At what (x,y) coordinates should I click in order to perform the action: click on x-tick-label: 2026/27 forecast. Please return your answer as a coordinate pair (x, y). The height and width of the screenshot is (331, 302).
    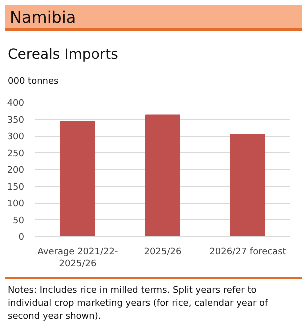
    Looking at the image, I should click on (248, 253).